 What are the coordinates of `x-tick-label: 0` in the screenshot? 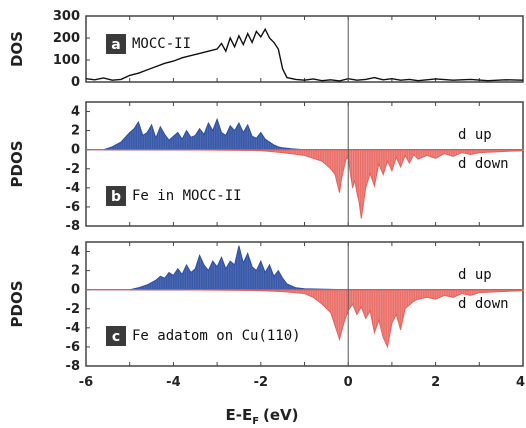 It's located at (348, 382).